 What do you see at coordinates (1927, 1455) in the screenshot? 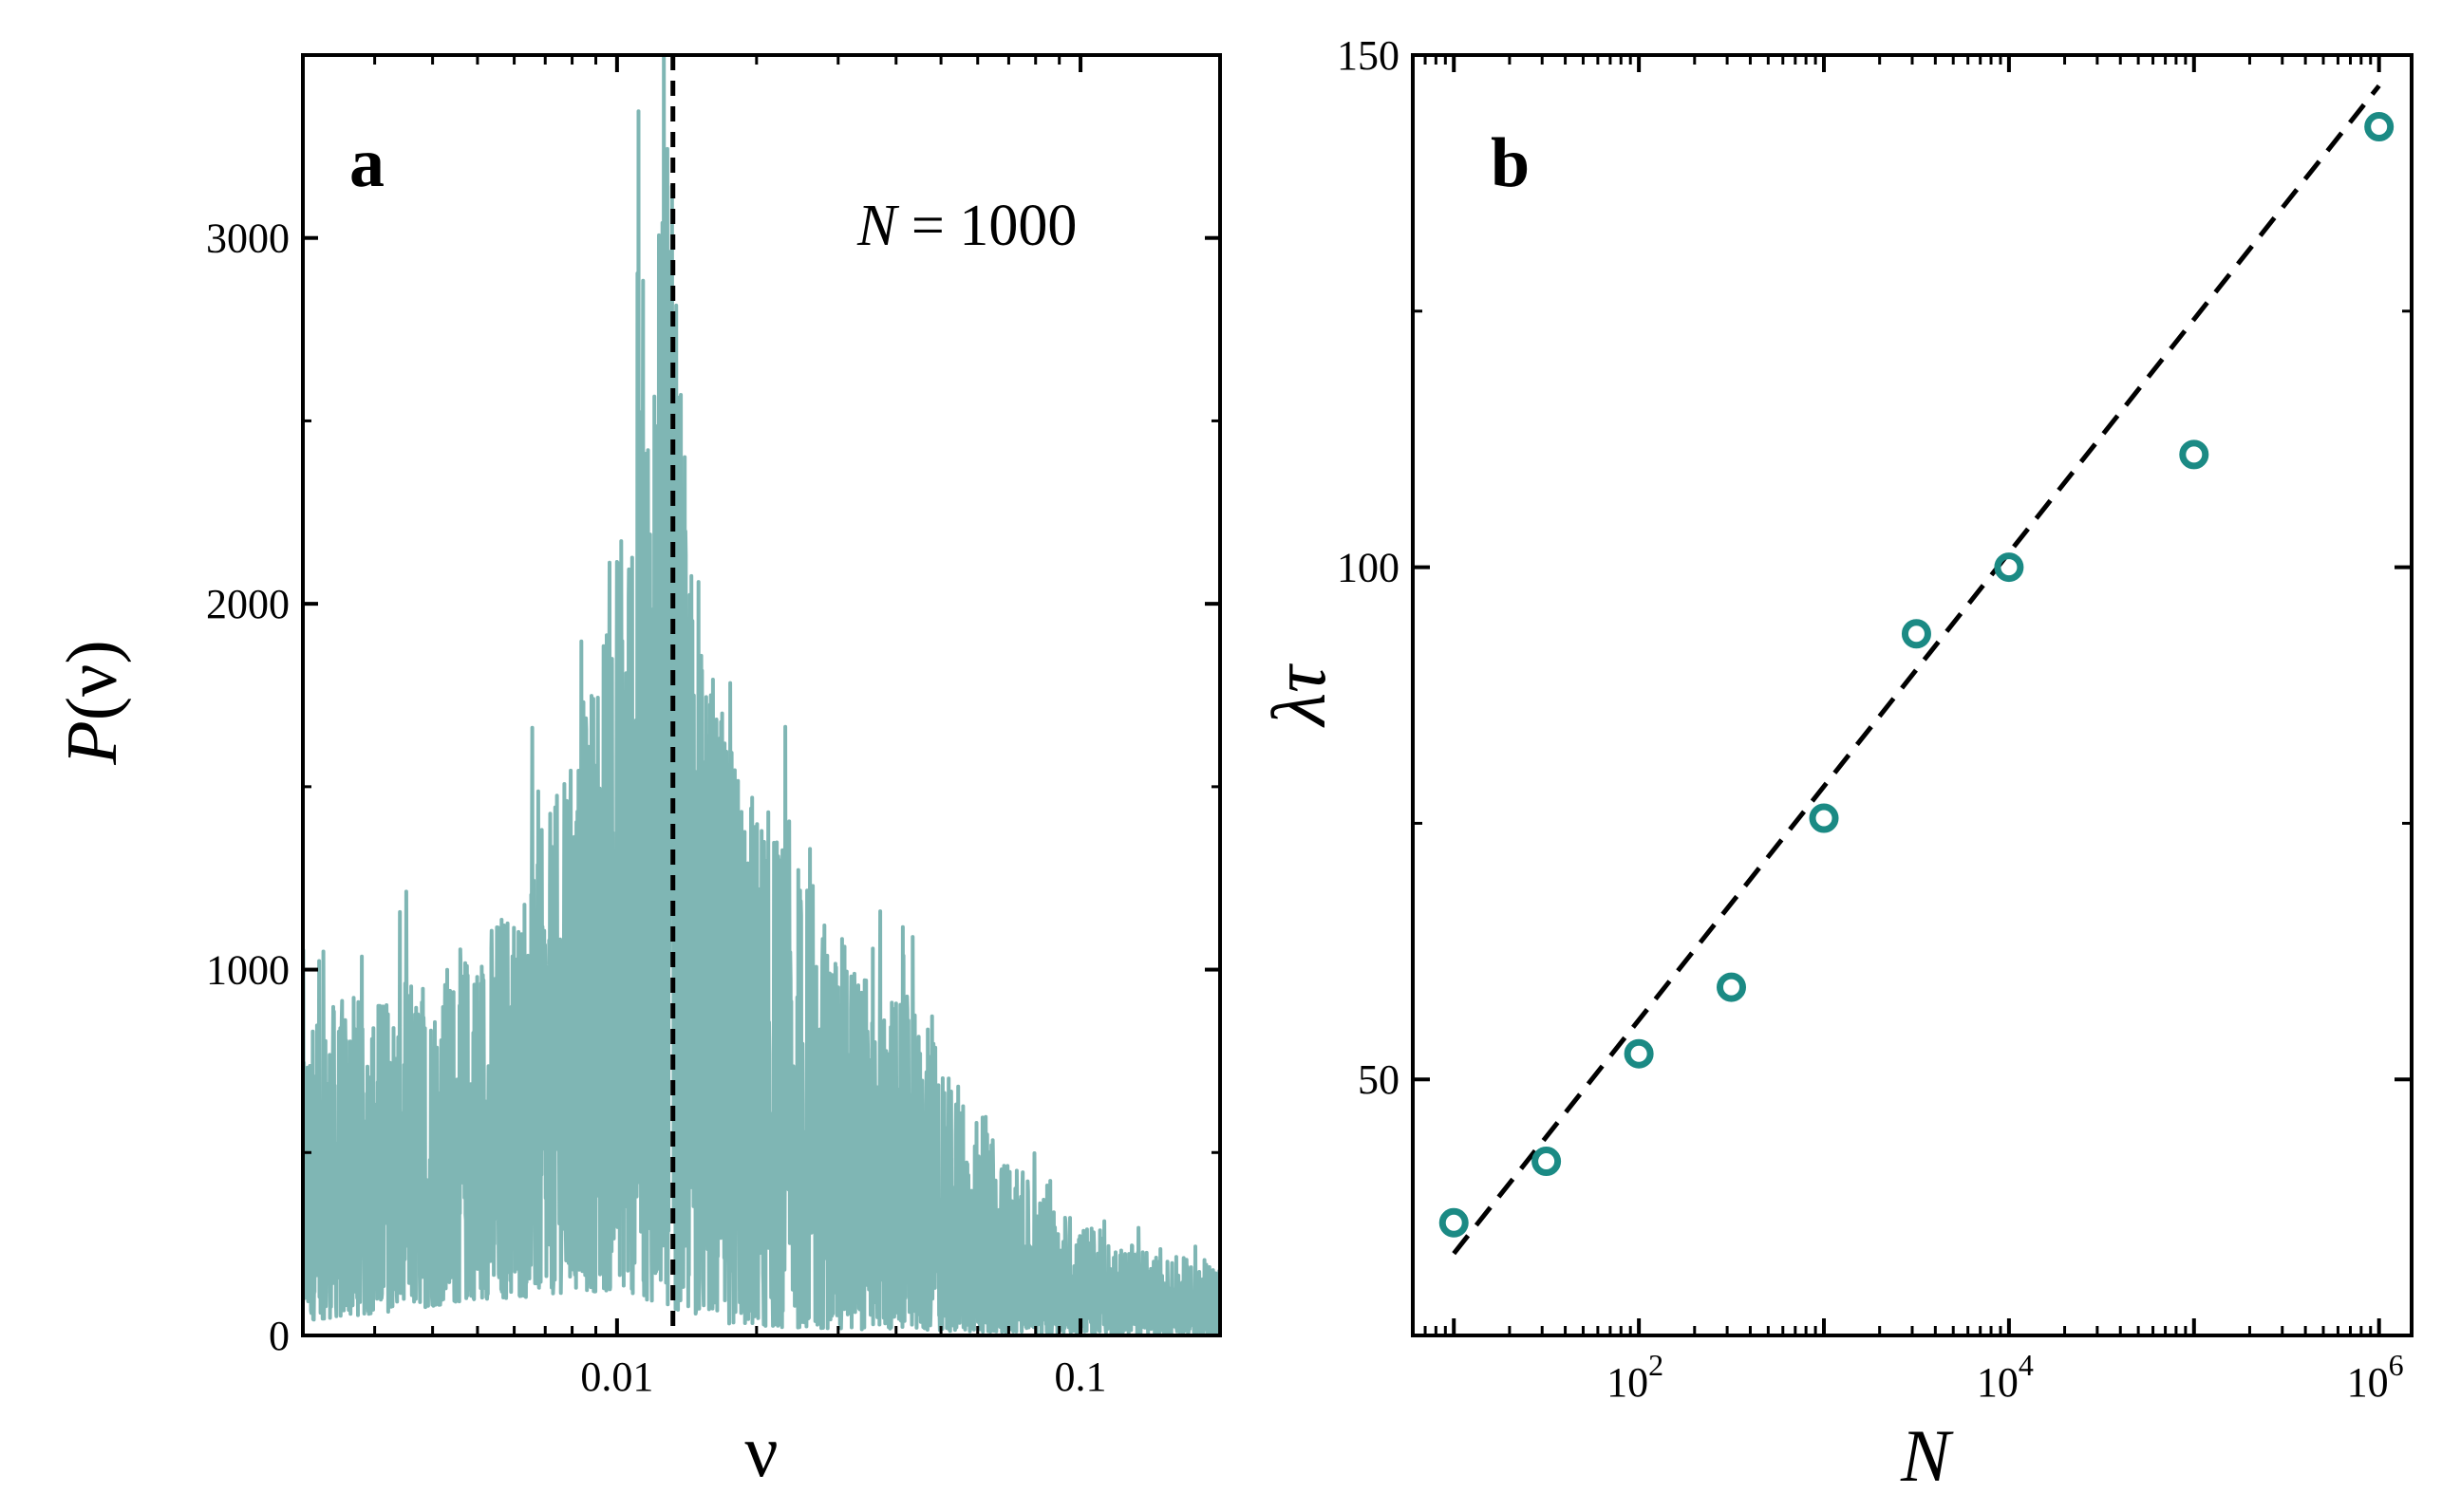
I see `panel-b-x-axis-title: N` at bounding box center [1927, 1455].